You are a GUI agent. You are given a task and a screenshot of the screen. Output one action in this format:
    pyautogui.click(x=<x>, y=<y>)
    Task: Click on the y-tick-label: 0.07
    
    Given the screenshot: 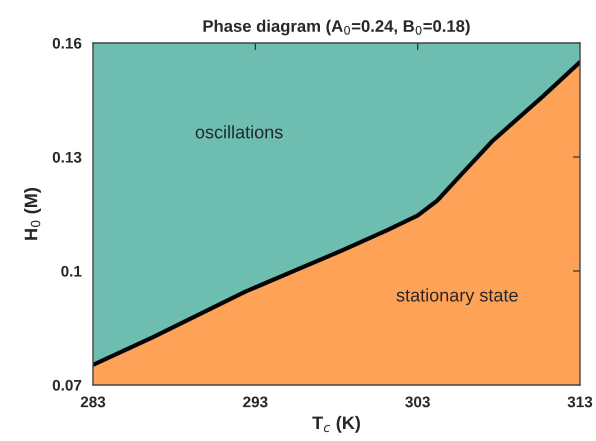 What is the action you would take?
    pyautogui.click(x=67, y=385)
    